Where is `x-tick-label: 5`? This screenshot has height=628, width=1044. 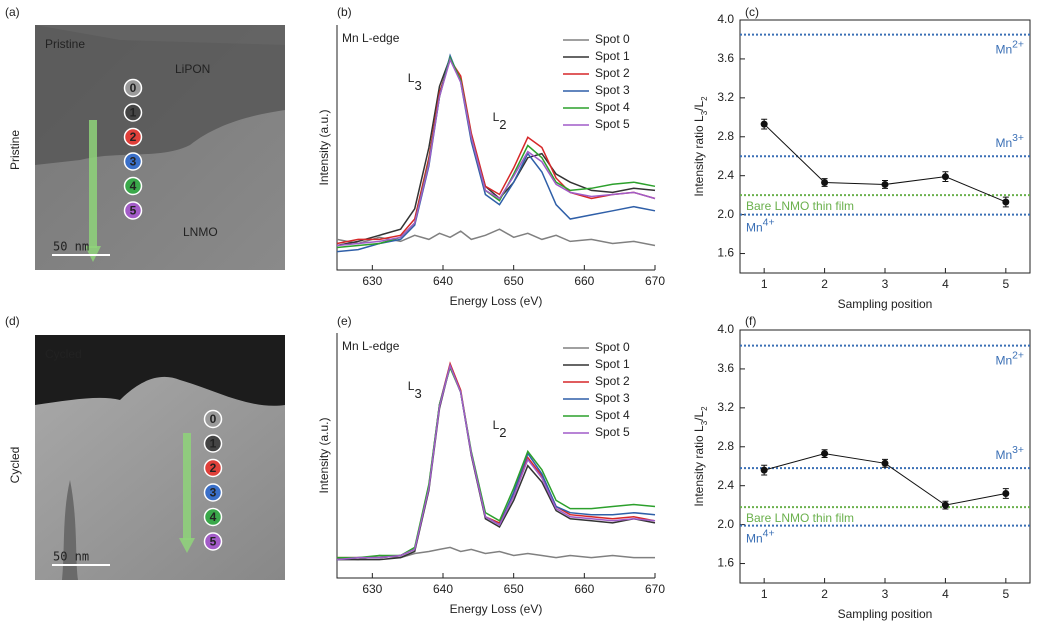
x-tick-label: 5 is located at coordinates (1005, 284).